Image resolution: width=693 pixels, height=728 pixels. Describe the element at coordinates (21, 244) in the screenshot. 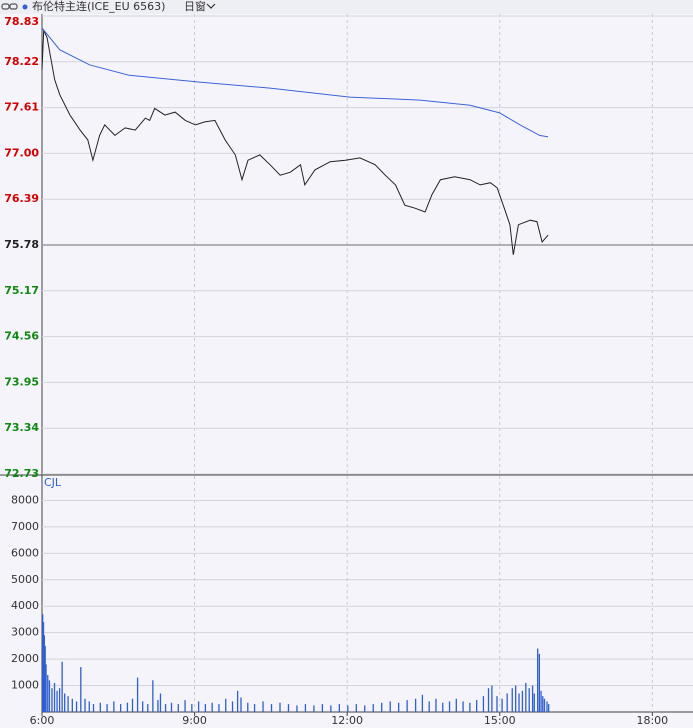

I see `y-tick-label: 75.78` at that location.